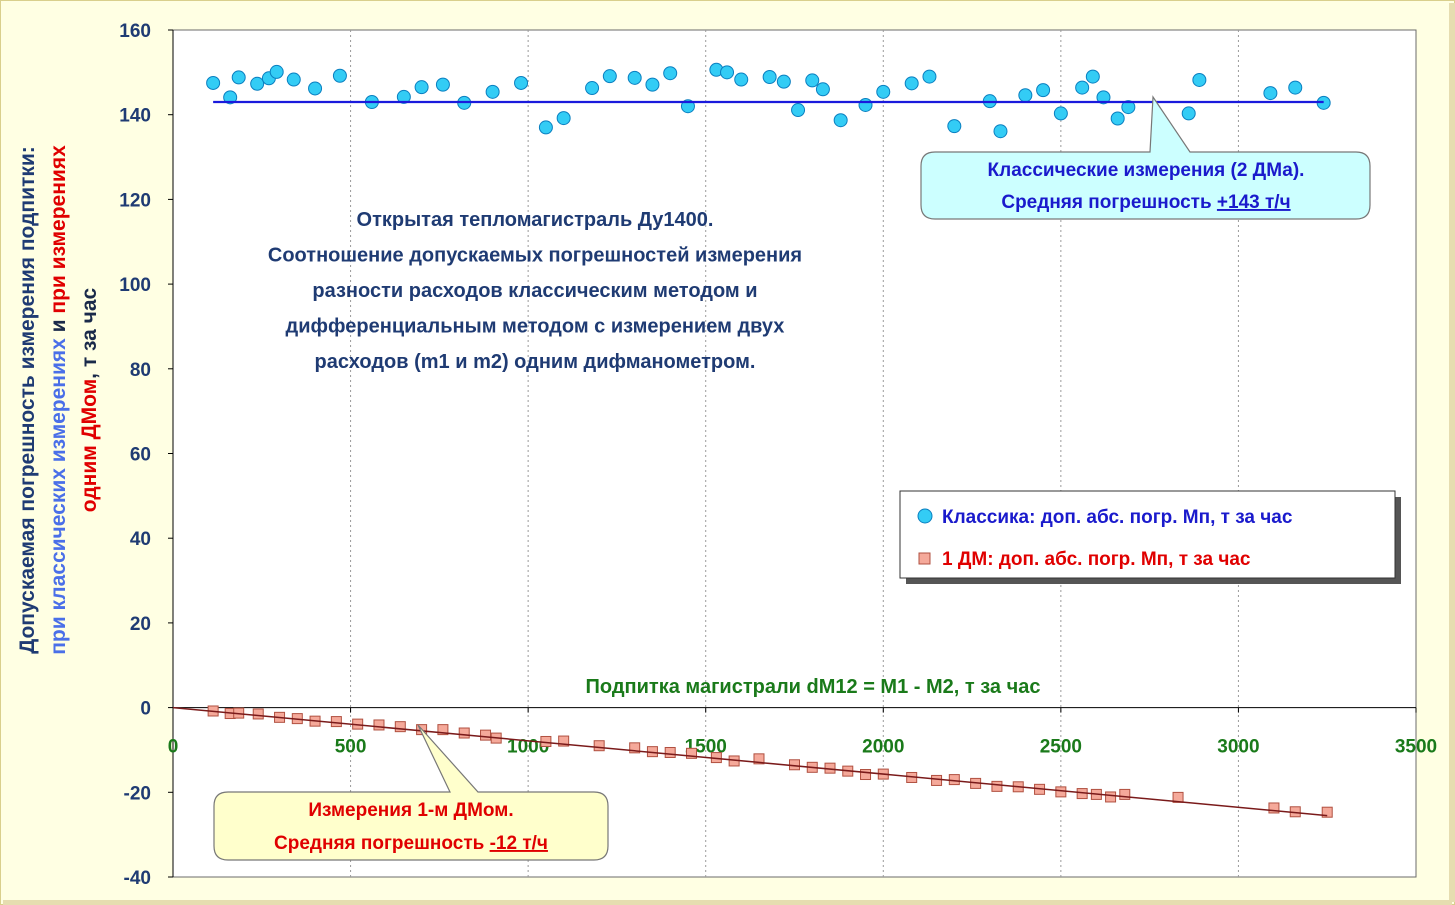 This screenshot has width=1455, height=905. Describe the element at coordinates (1117, 517) in the screenshot. I see `legend-label-classic: Классика: доп. абс. погр. Мп, т за час` at that location.